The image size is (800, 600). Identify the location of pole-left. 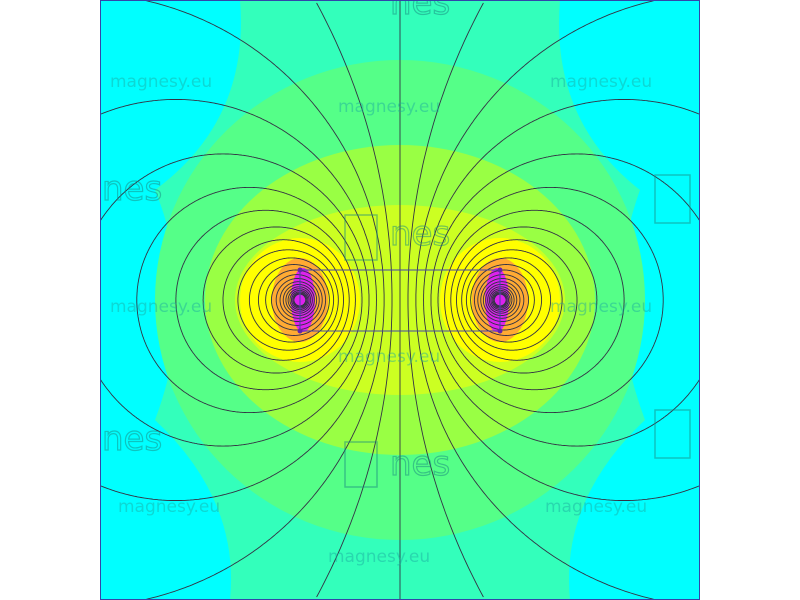
(303, 300).